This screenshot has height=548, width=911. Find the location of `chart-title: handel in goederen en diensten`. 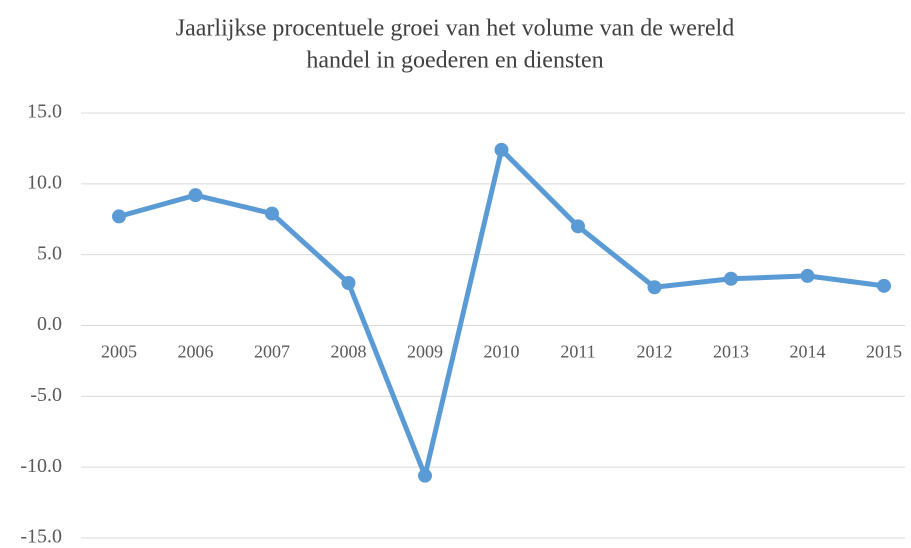

chart-title: handel in goederen en diensten is located at coordinates (454, 61).